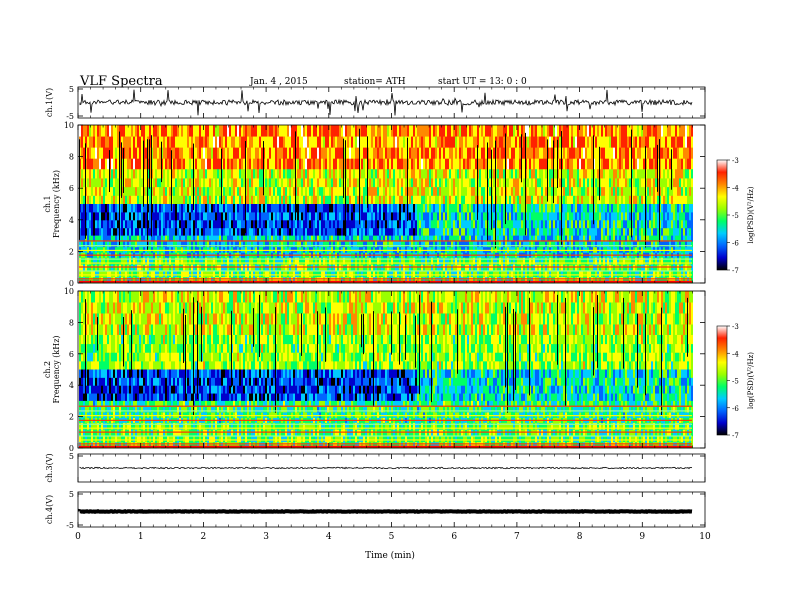  I want to click on spec2-cbar-tick-label: -3, so click(735, 327).